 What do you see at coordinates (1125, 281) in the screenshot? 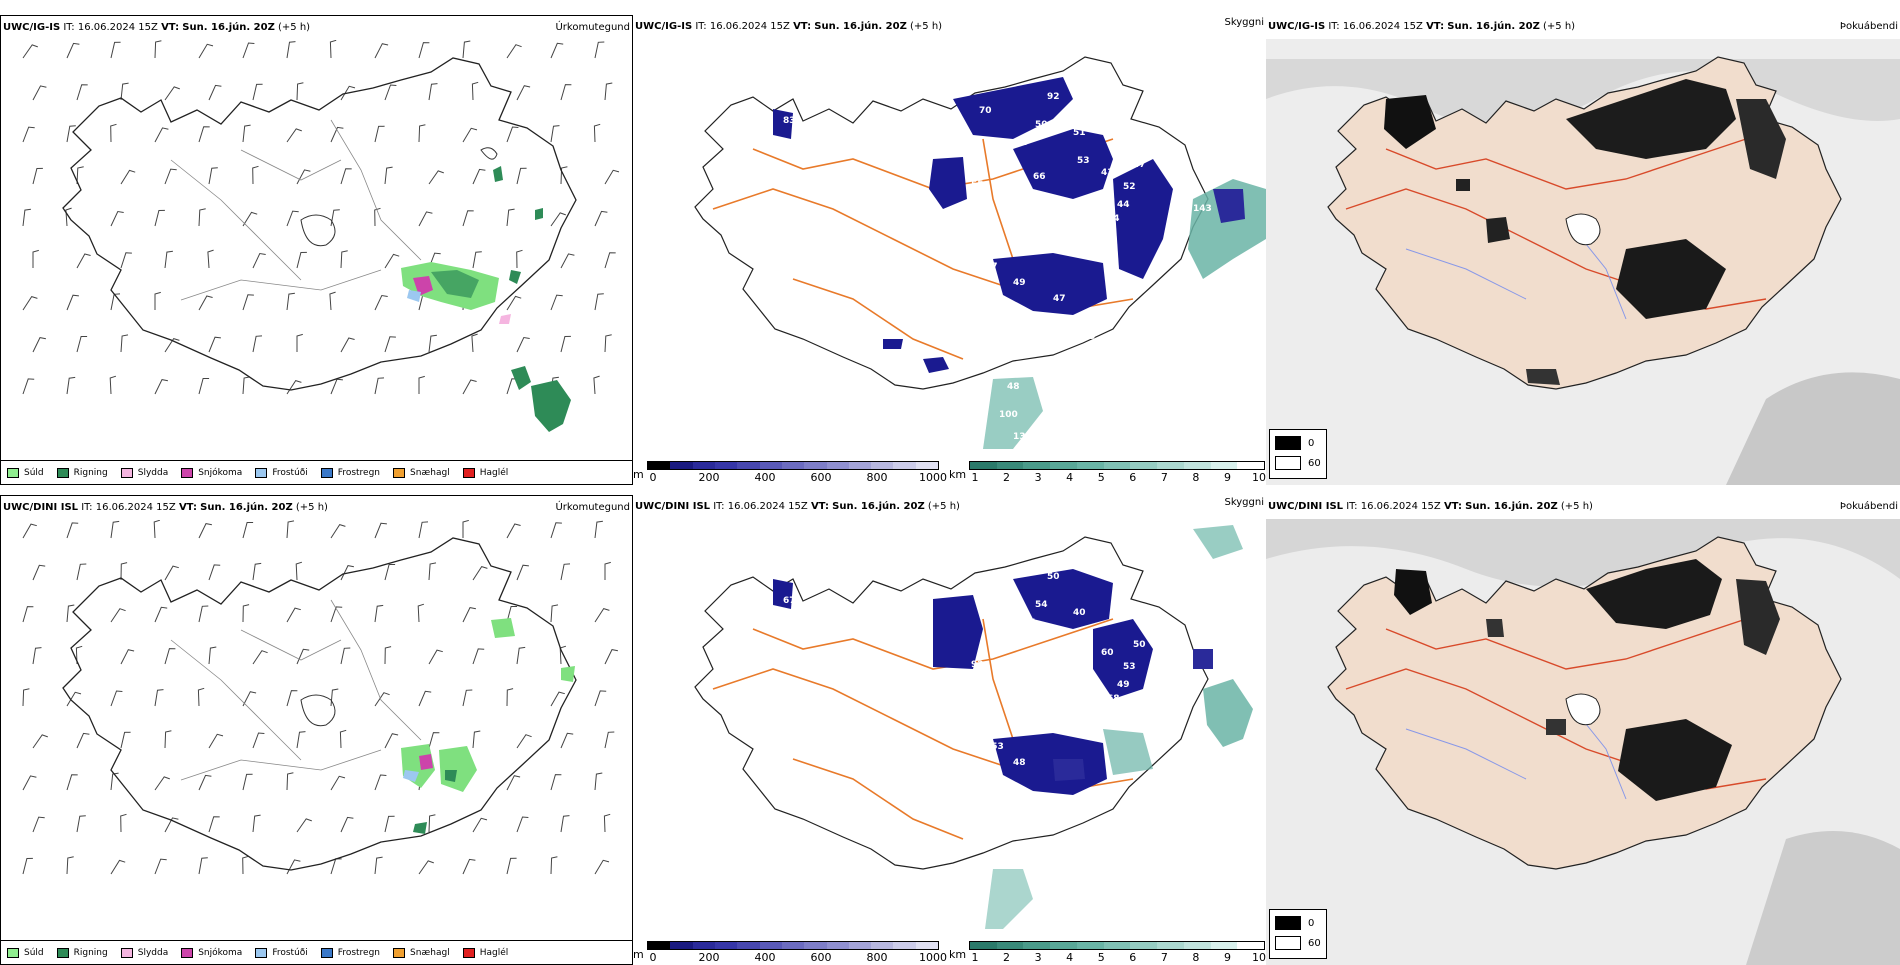
I see `cloud-base-label: 43` at bounding box center [1125, 281].